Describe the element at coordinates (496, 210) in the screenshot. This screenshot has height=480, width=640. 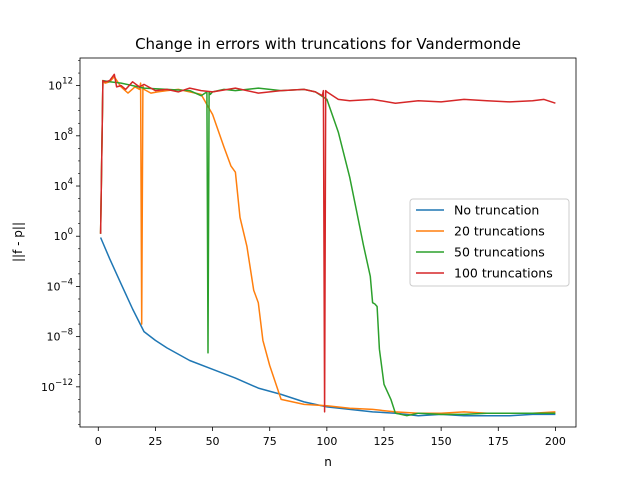
I see `legend-label-0: No truncation` at that location.